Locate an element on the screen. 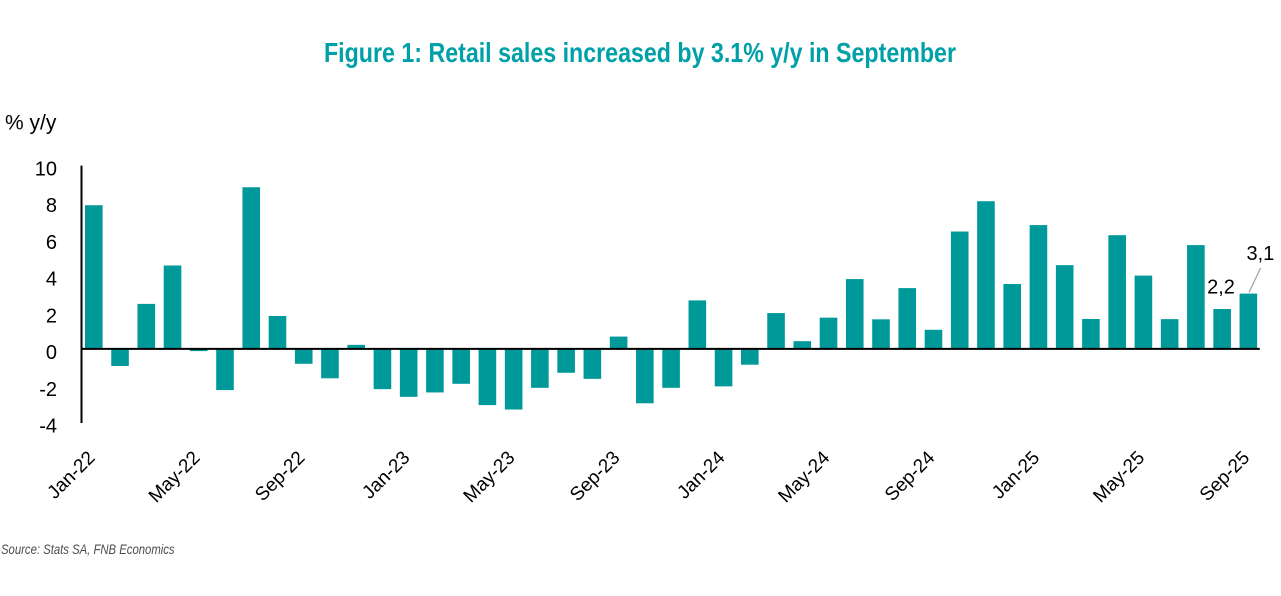  svg-text: Sep-25 is located at coordinates (1225, 476).